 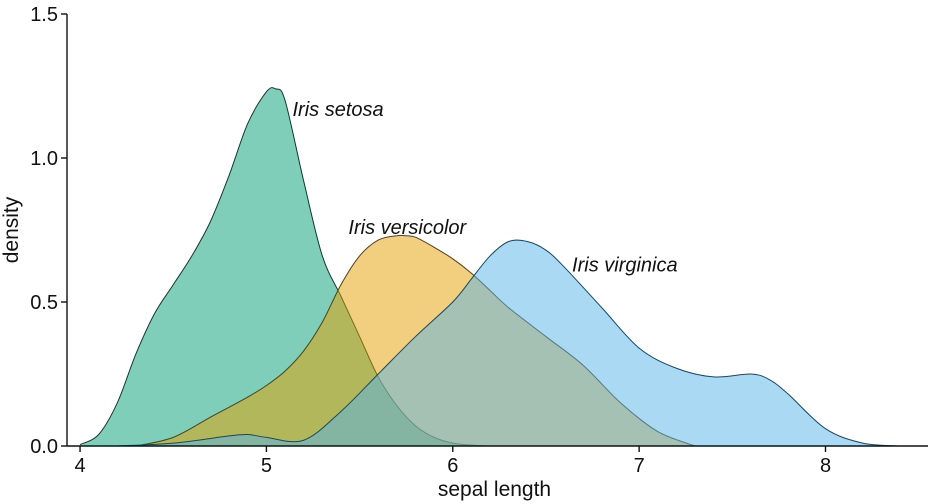 I want to click on y-axis-title: density, so click(x=11, y=229).